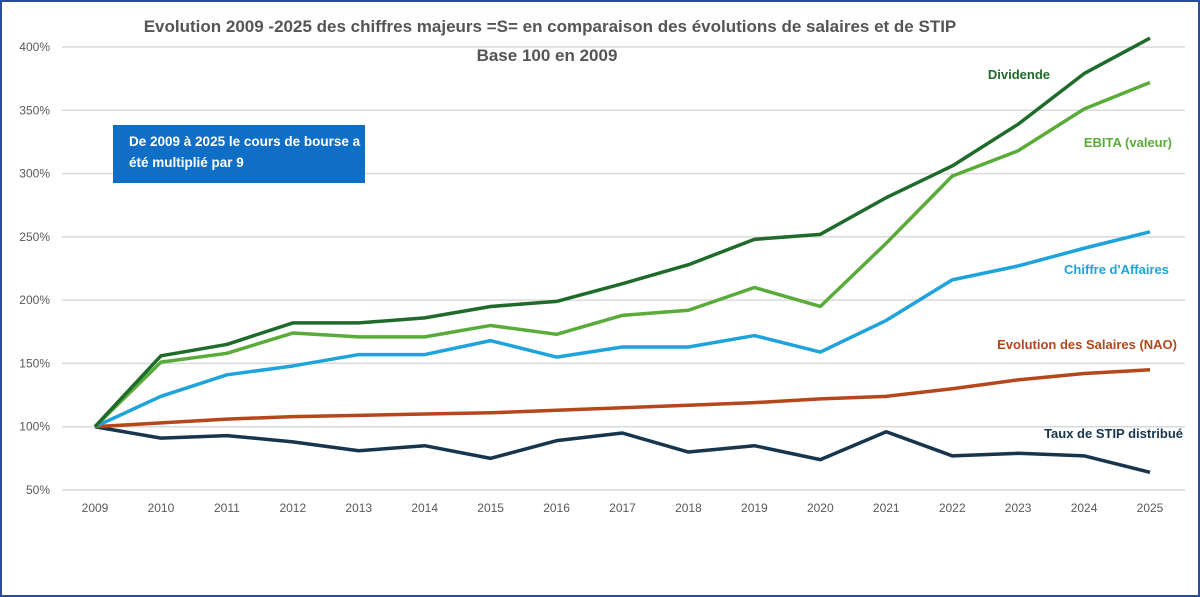  I want to click on x-tick-label: 2022, so click(952, 508).